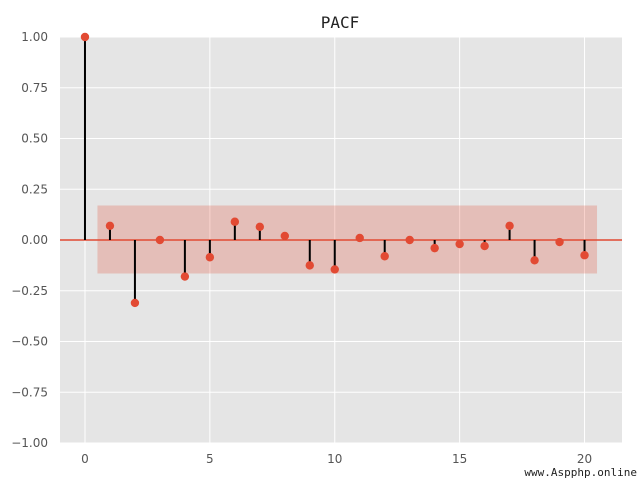 The image size is (640, 480). What do you see at coordinates (210, 459) in the screenshot?
I see `x-tick-label: 5` at bounding box center [210, 459].